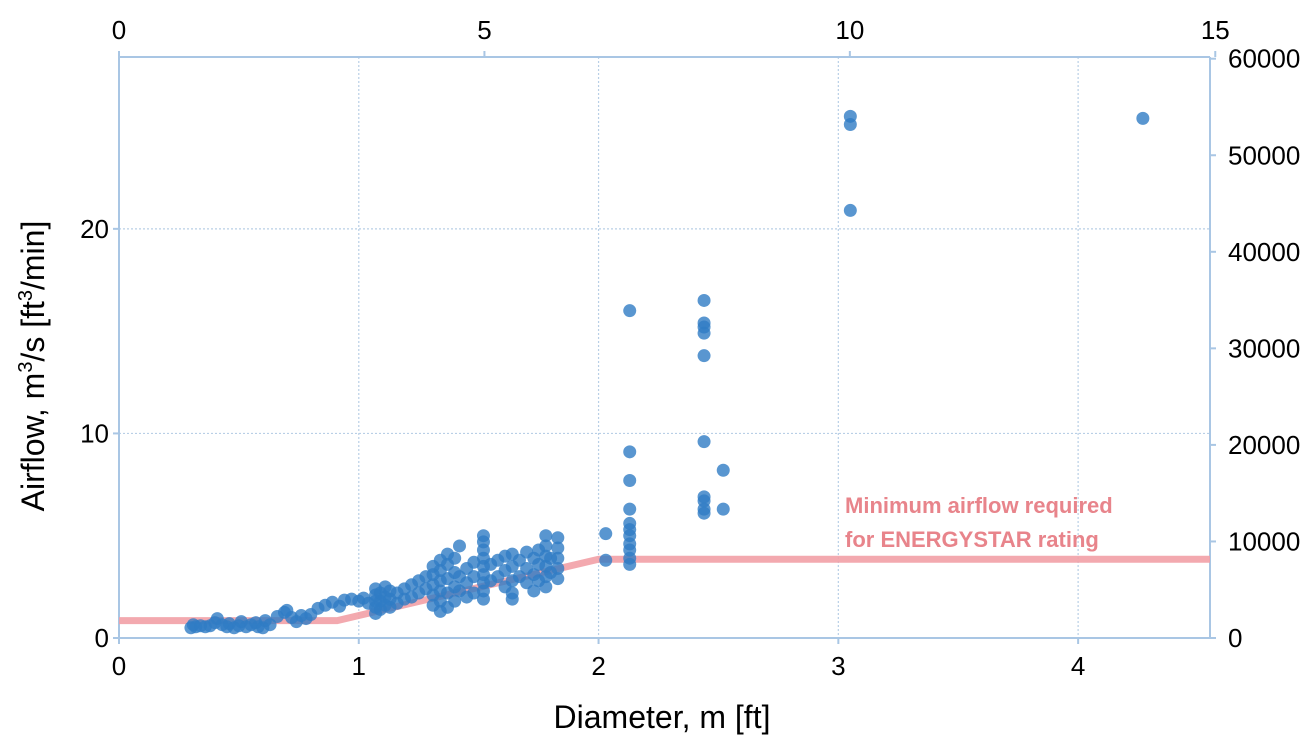 Image resolution: width=1313 pixels, height=735 pixels. Describe the element at coordinates (598, 666) in the screenshot. I see `x-tick-label: 2` at that location.